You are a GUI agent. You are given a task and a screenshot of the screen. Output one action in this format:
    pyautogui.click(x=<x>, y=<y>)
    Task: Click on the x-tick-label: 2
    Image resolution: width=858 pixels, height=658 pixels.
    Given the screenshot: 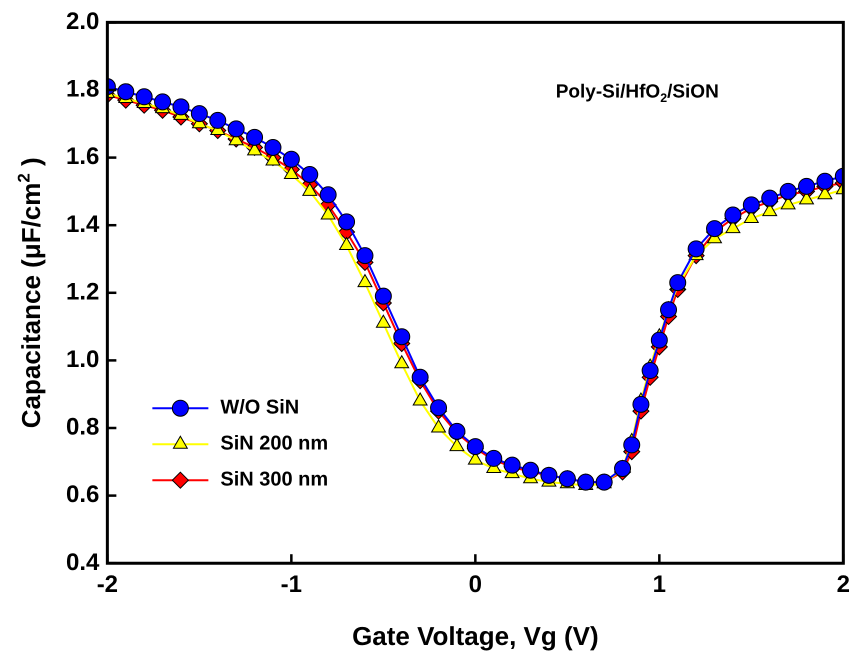 What is the action you would take?
    pyautogui.click(x=843, y=584)
    